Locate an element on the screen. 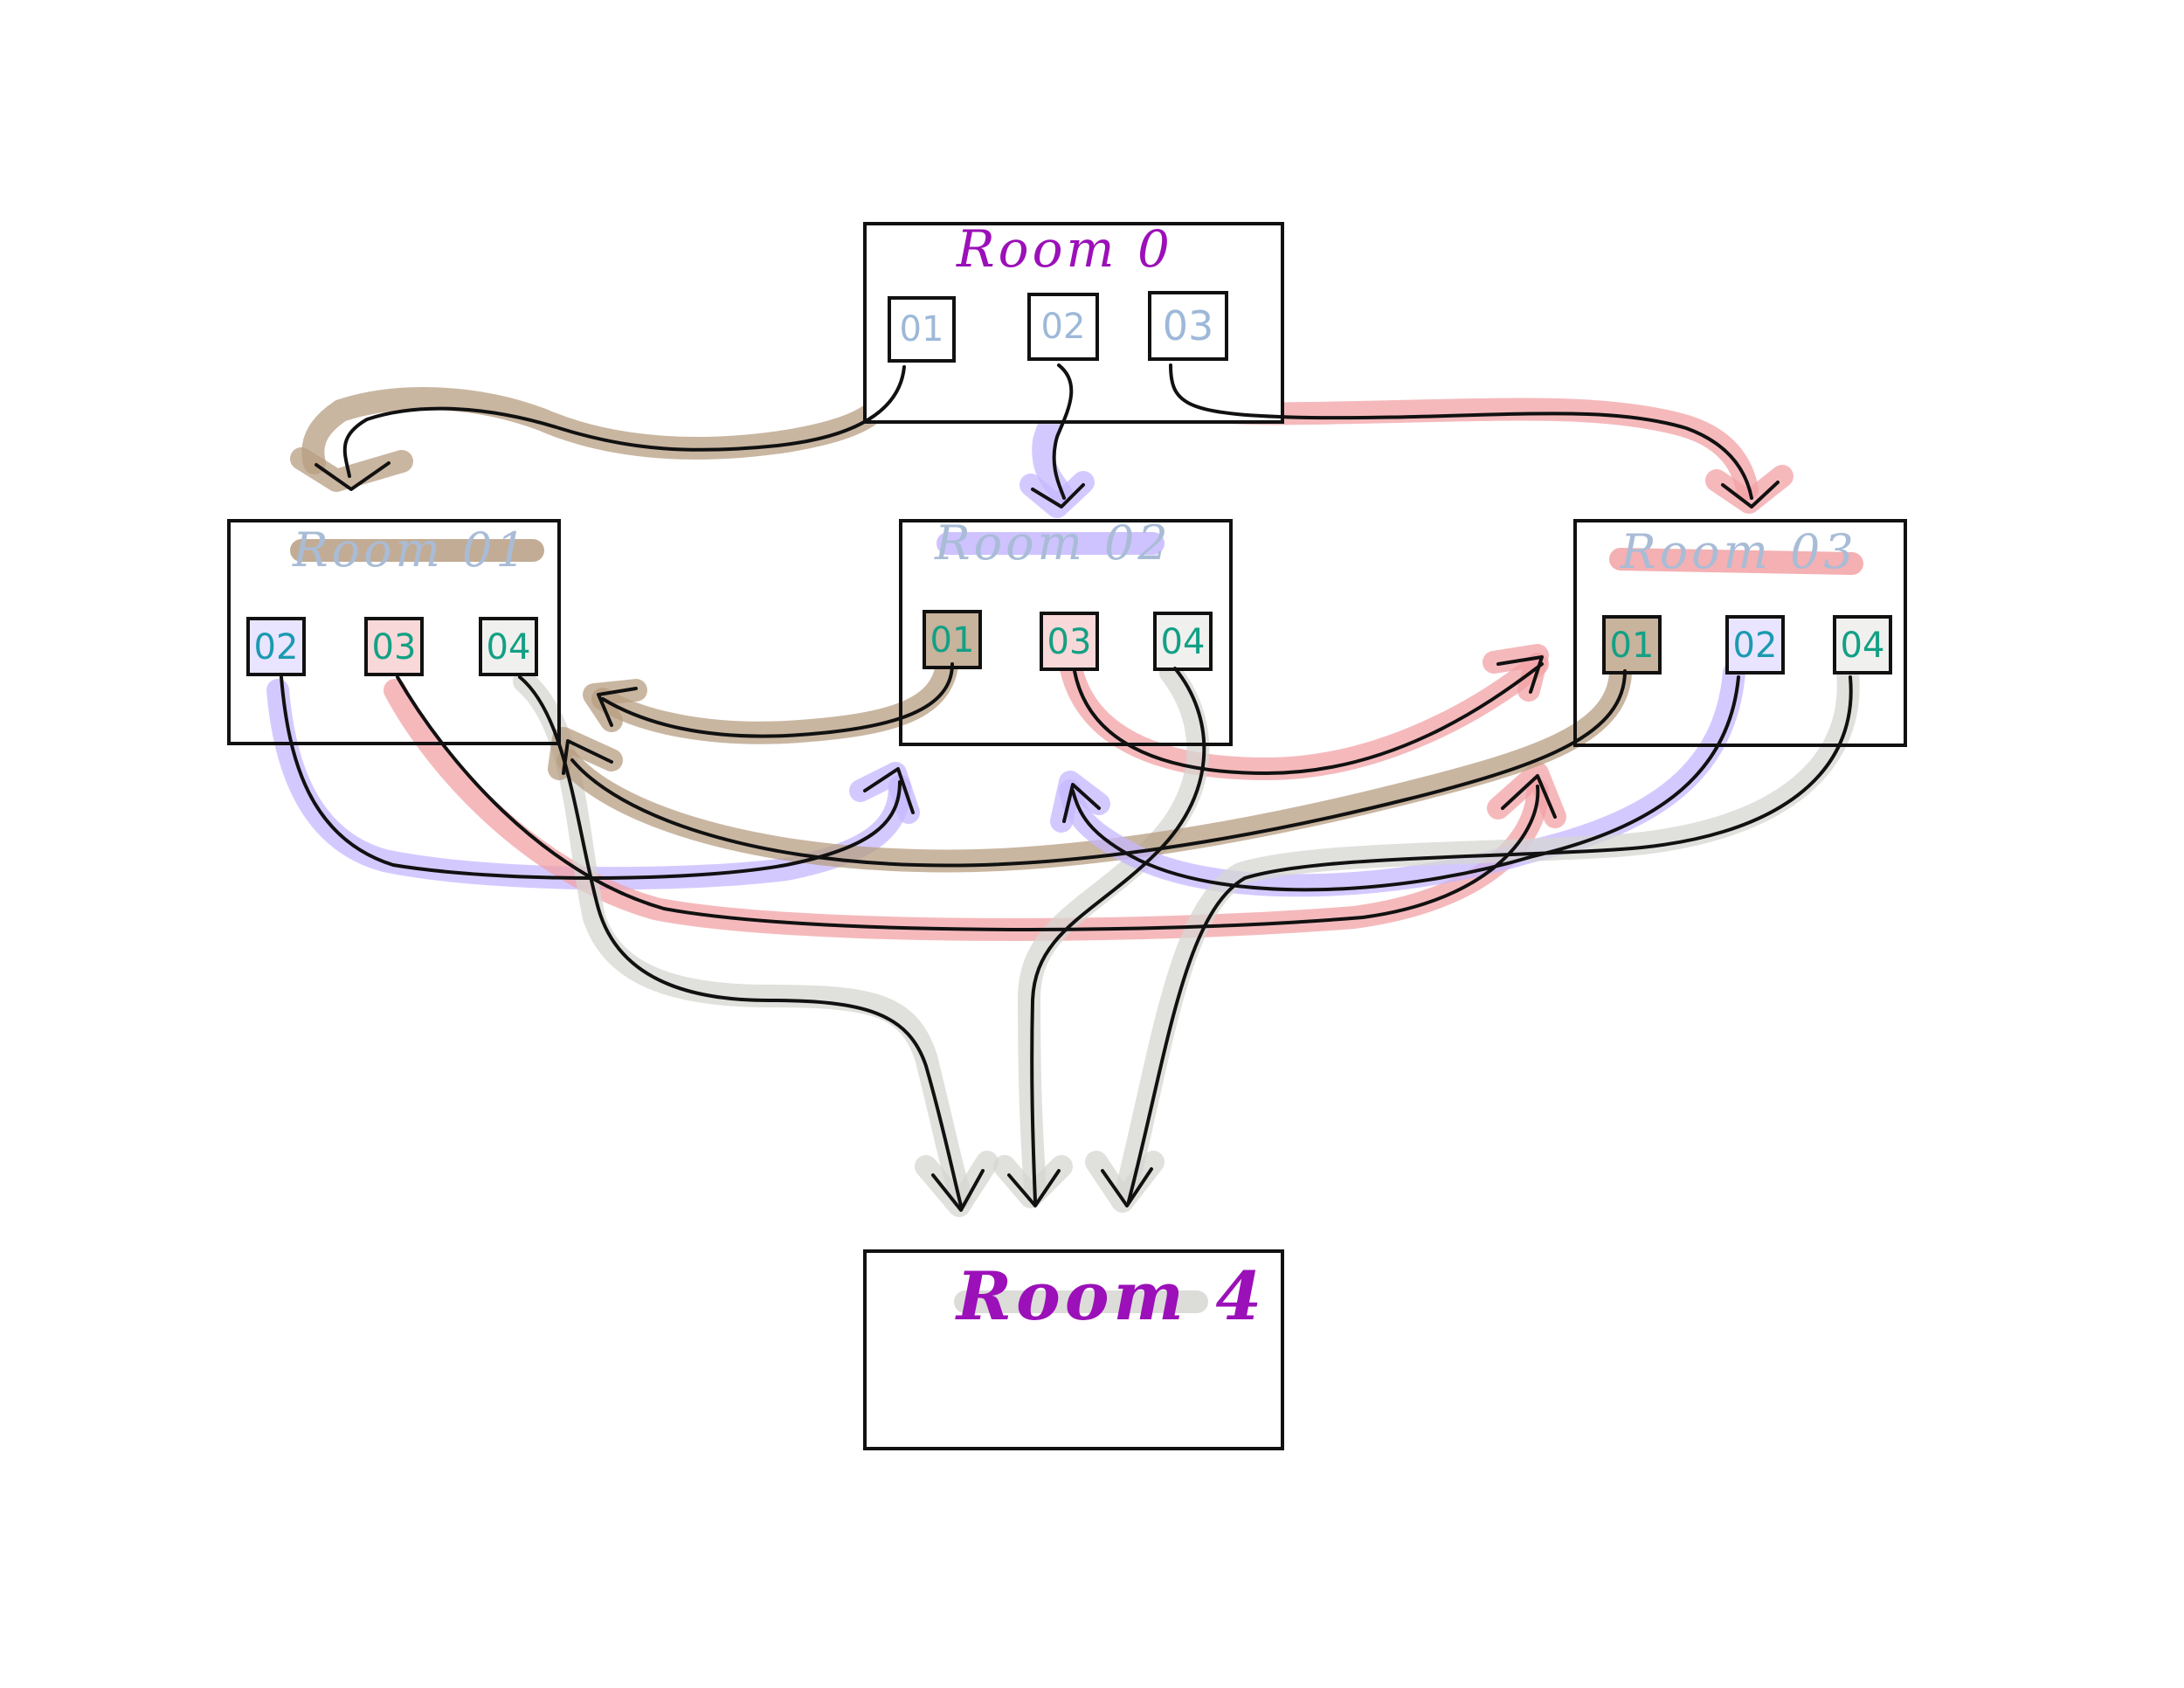 This screenshot has width=2184, height=1688. ink-head-room03-left is located at coordinates (1520, 674).